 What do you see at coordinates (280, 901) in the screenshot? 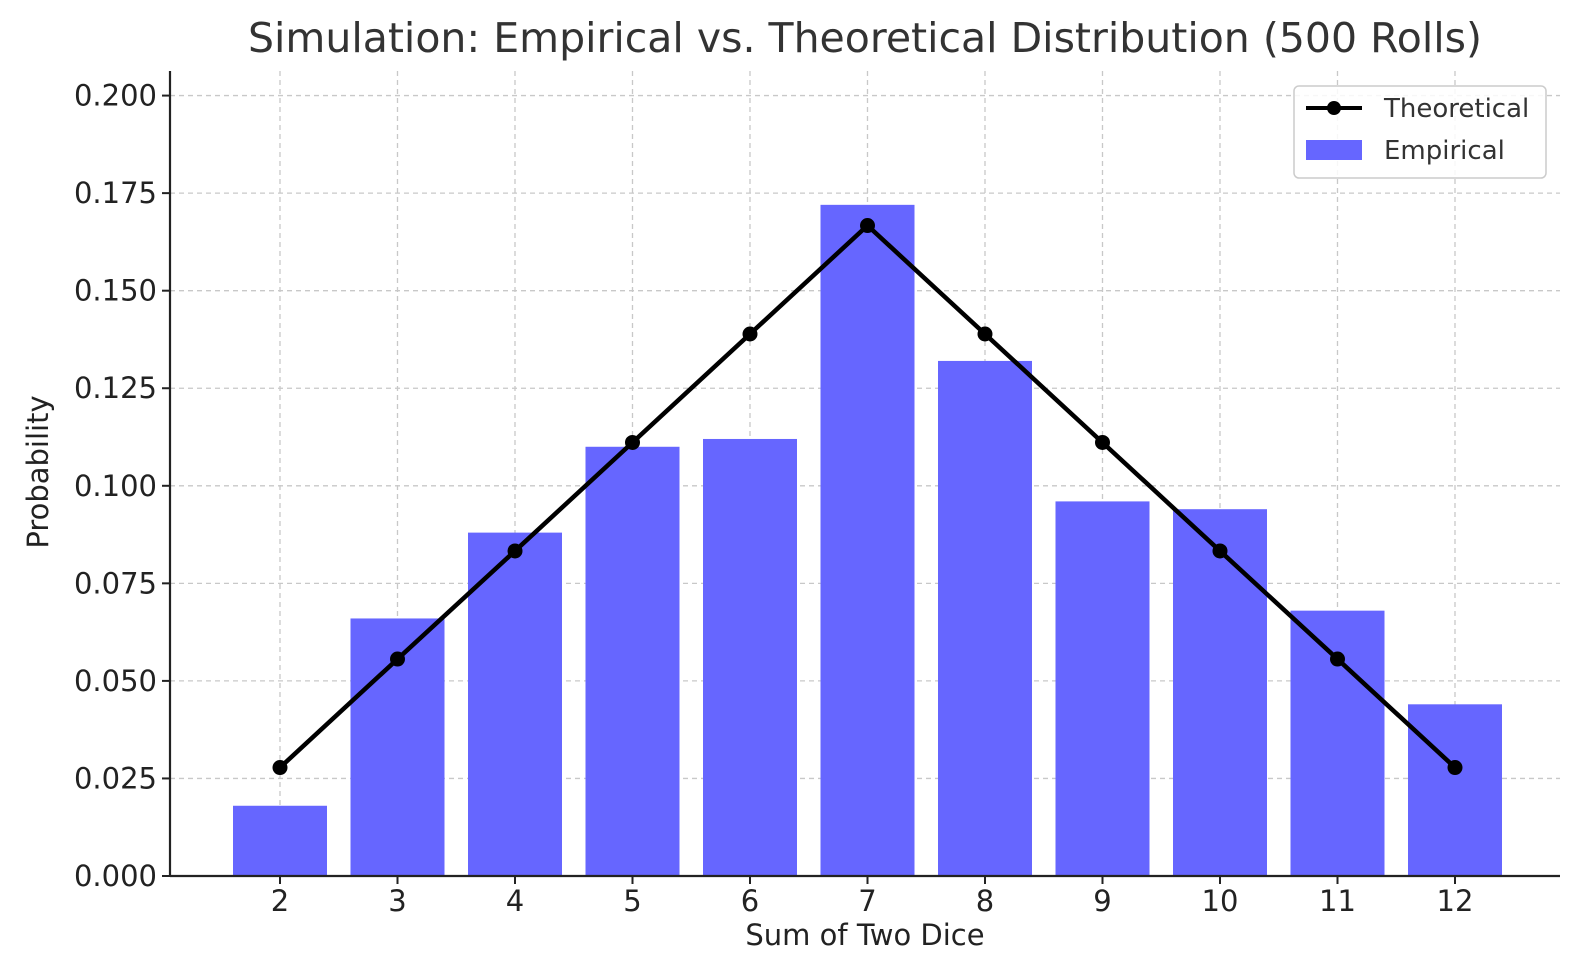
I see `x-tick-label: 2` at bounding box center [280, 901].